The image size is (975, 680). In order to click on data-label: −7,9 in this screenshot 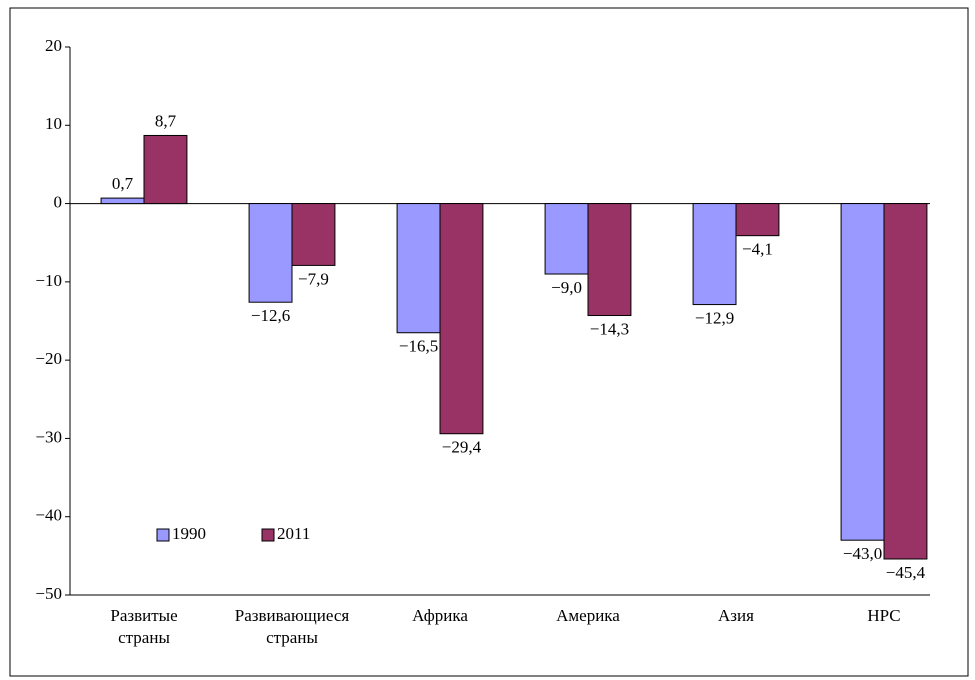, I will do `click(313, 278)`.